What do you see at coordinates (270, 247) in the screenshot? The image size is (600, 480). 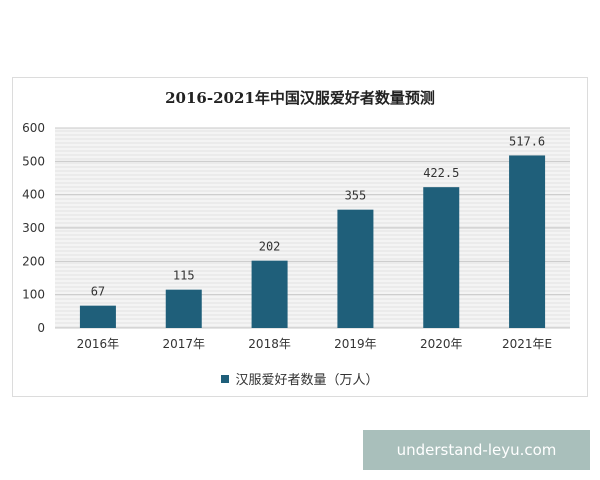 I see `bar-value-label: 202` at bounding box center [270, 247].